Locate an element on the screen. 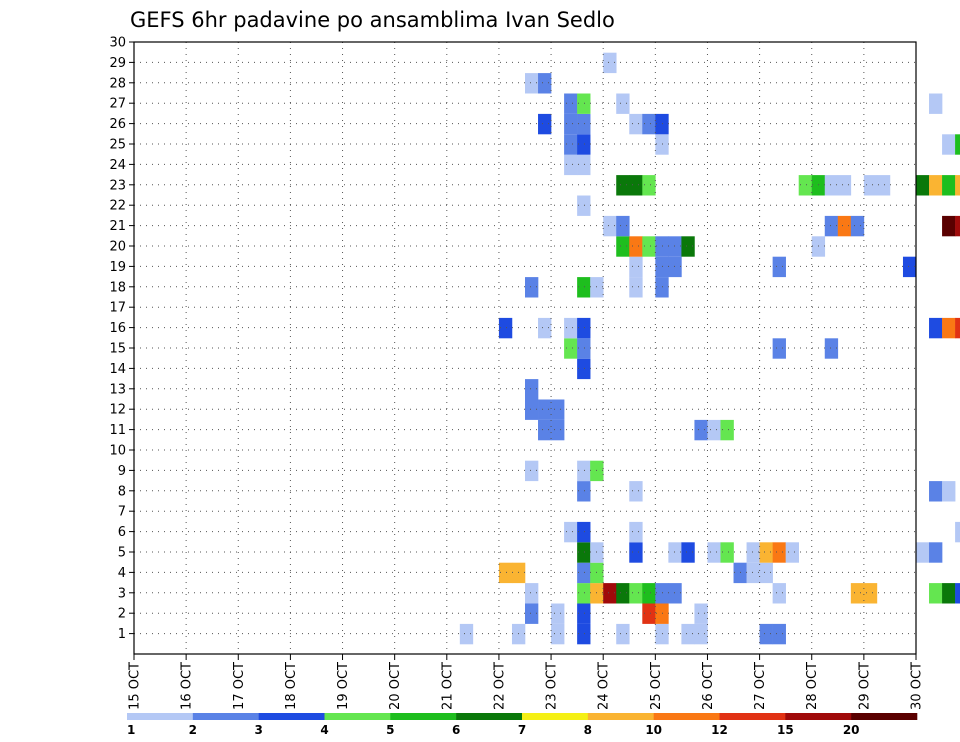  colorbar: 1 2 3 4 5 6 7 8 10 12 15 20 is located at coordinates (522, 725).